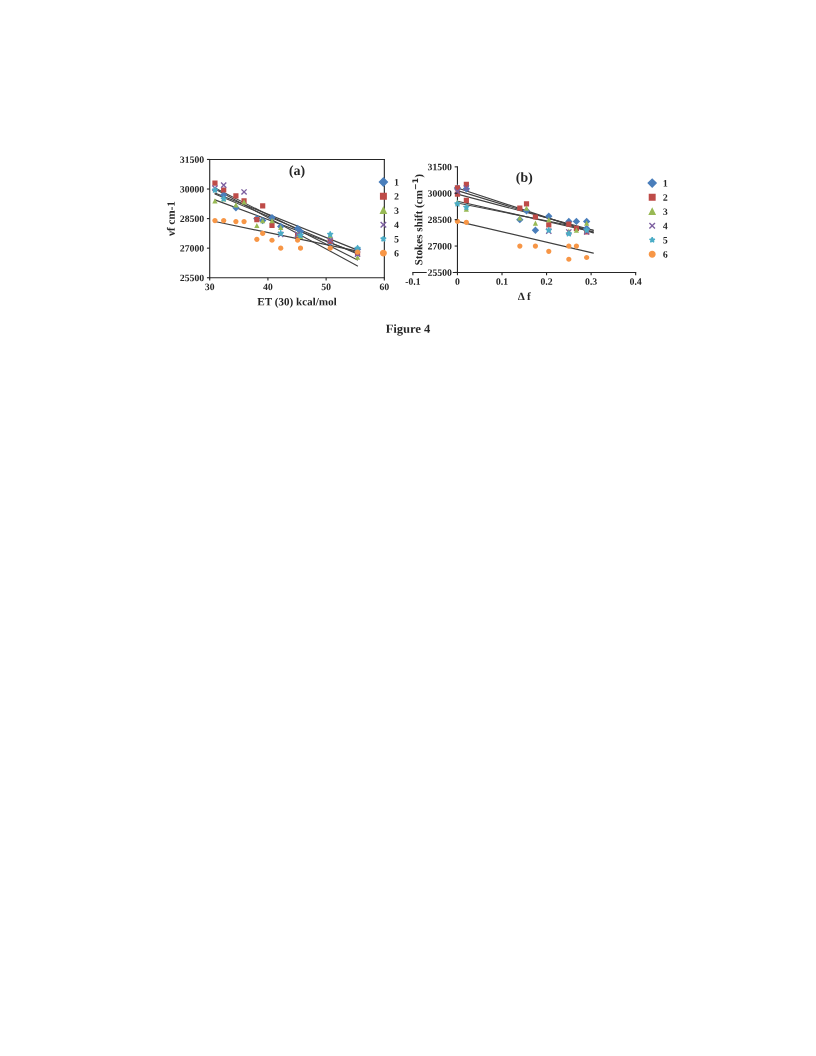  What do you see at coordinates (591, 281) in the screenshot?
I see `x-tick-label: 0.3` at bounding box center [591, 281].